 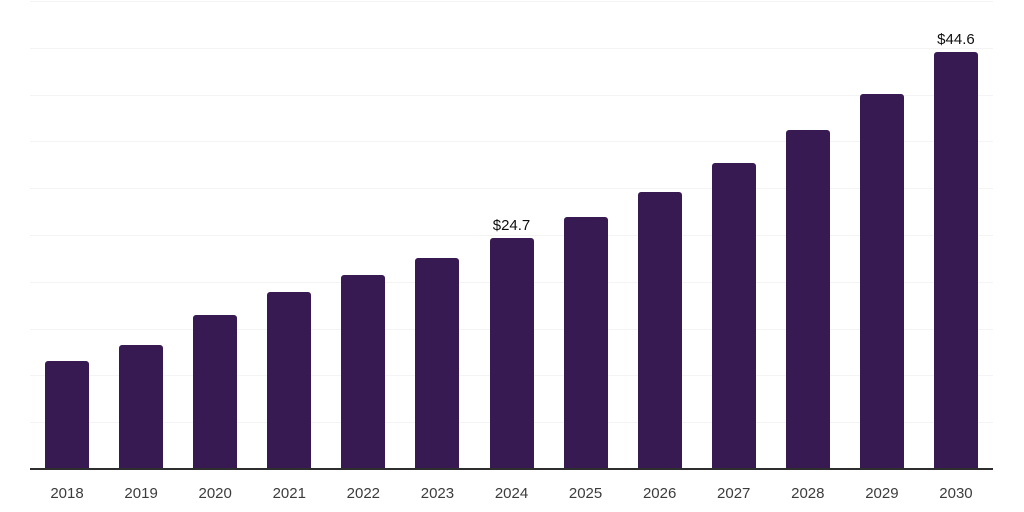 I want to click on x-axis-label: 2024, so click(x=511, y=493).